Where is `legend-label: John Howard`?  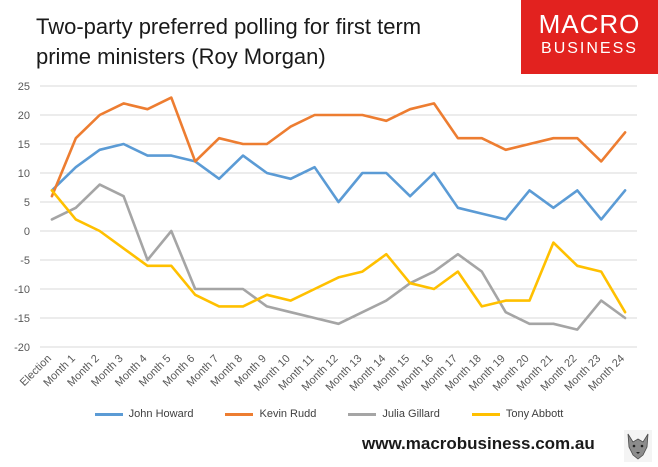
legend-label: John Howard is located at coordinates (161, 414).